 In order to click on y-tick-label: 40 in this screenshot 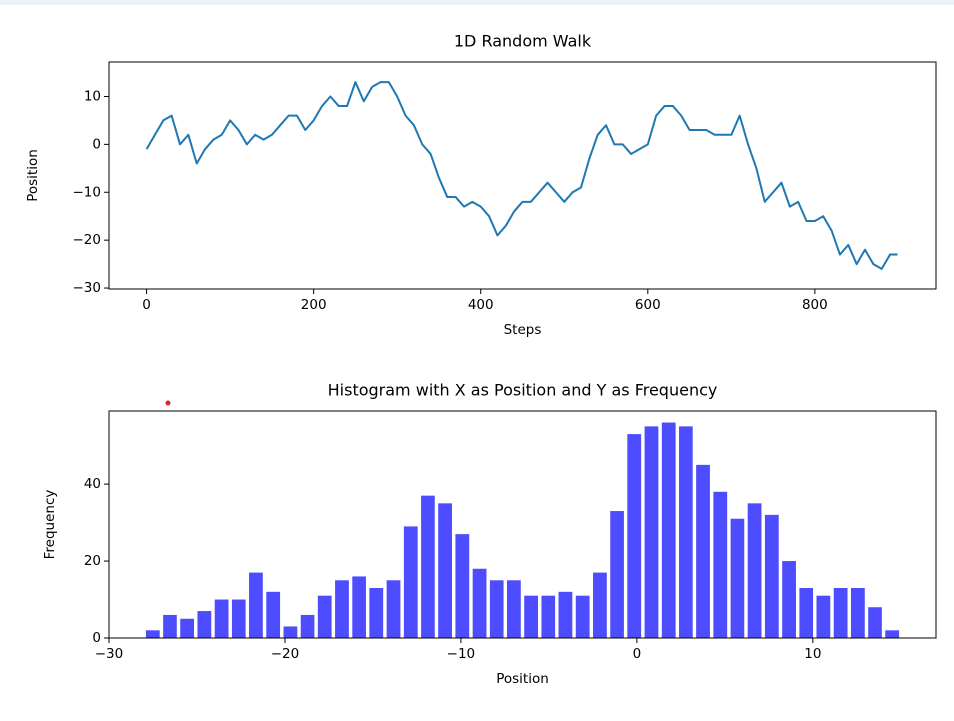, I will do `click(92, 484)`.